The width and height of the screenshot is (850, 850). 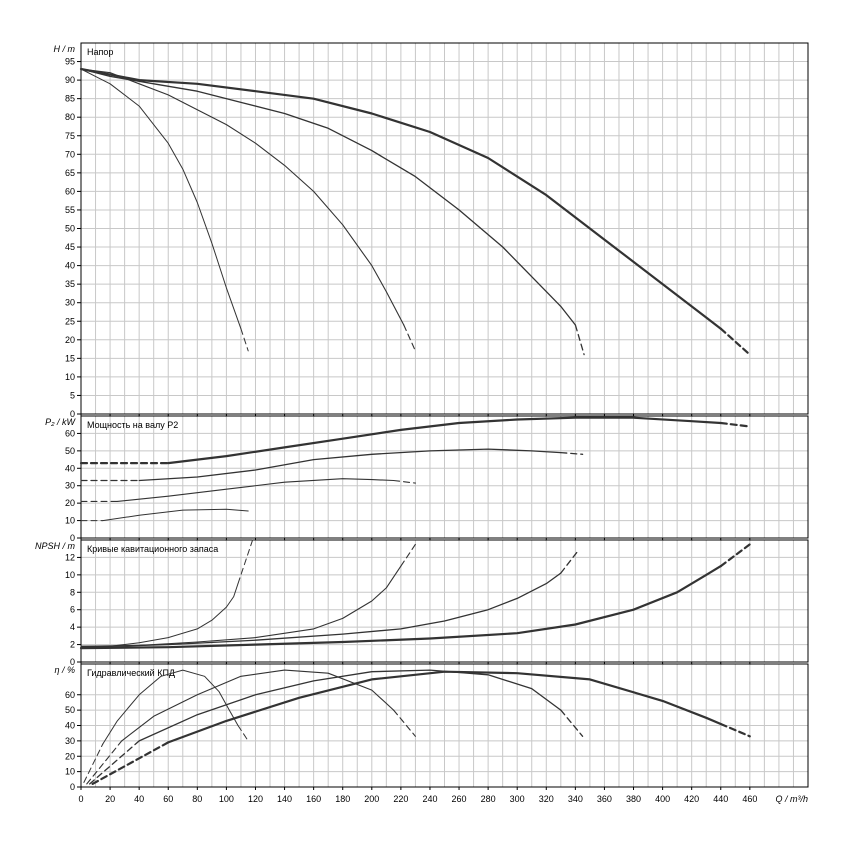 I want to click on y-tick-label: 12, so click(x=70, y=557).